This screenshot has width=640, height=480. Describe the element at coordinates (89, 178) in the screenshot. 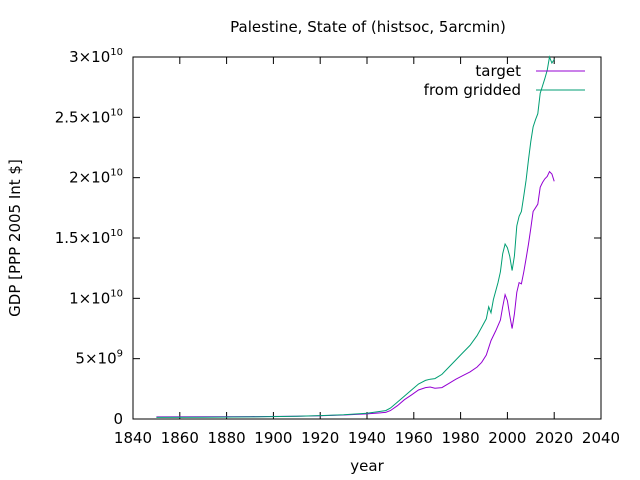

I see `y-tick-mantissa: 2×10` at that location.